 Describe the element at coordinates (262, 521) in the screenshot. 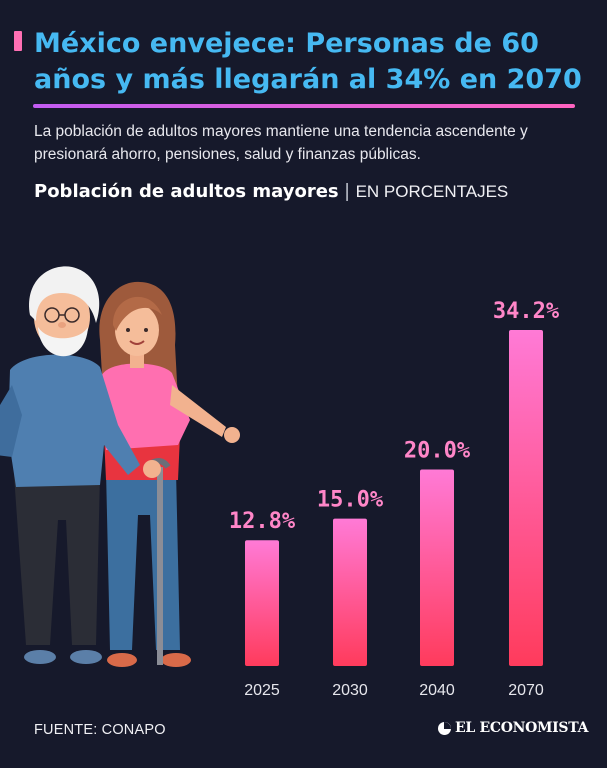

I see `value-label-2025: 12.8%` at that location.